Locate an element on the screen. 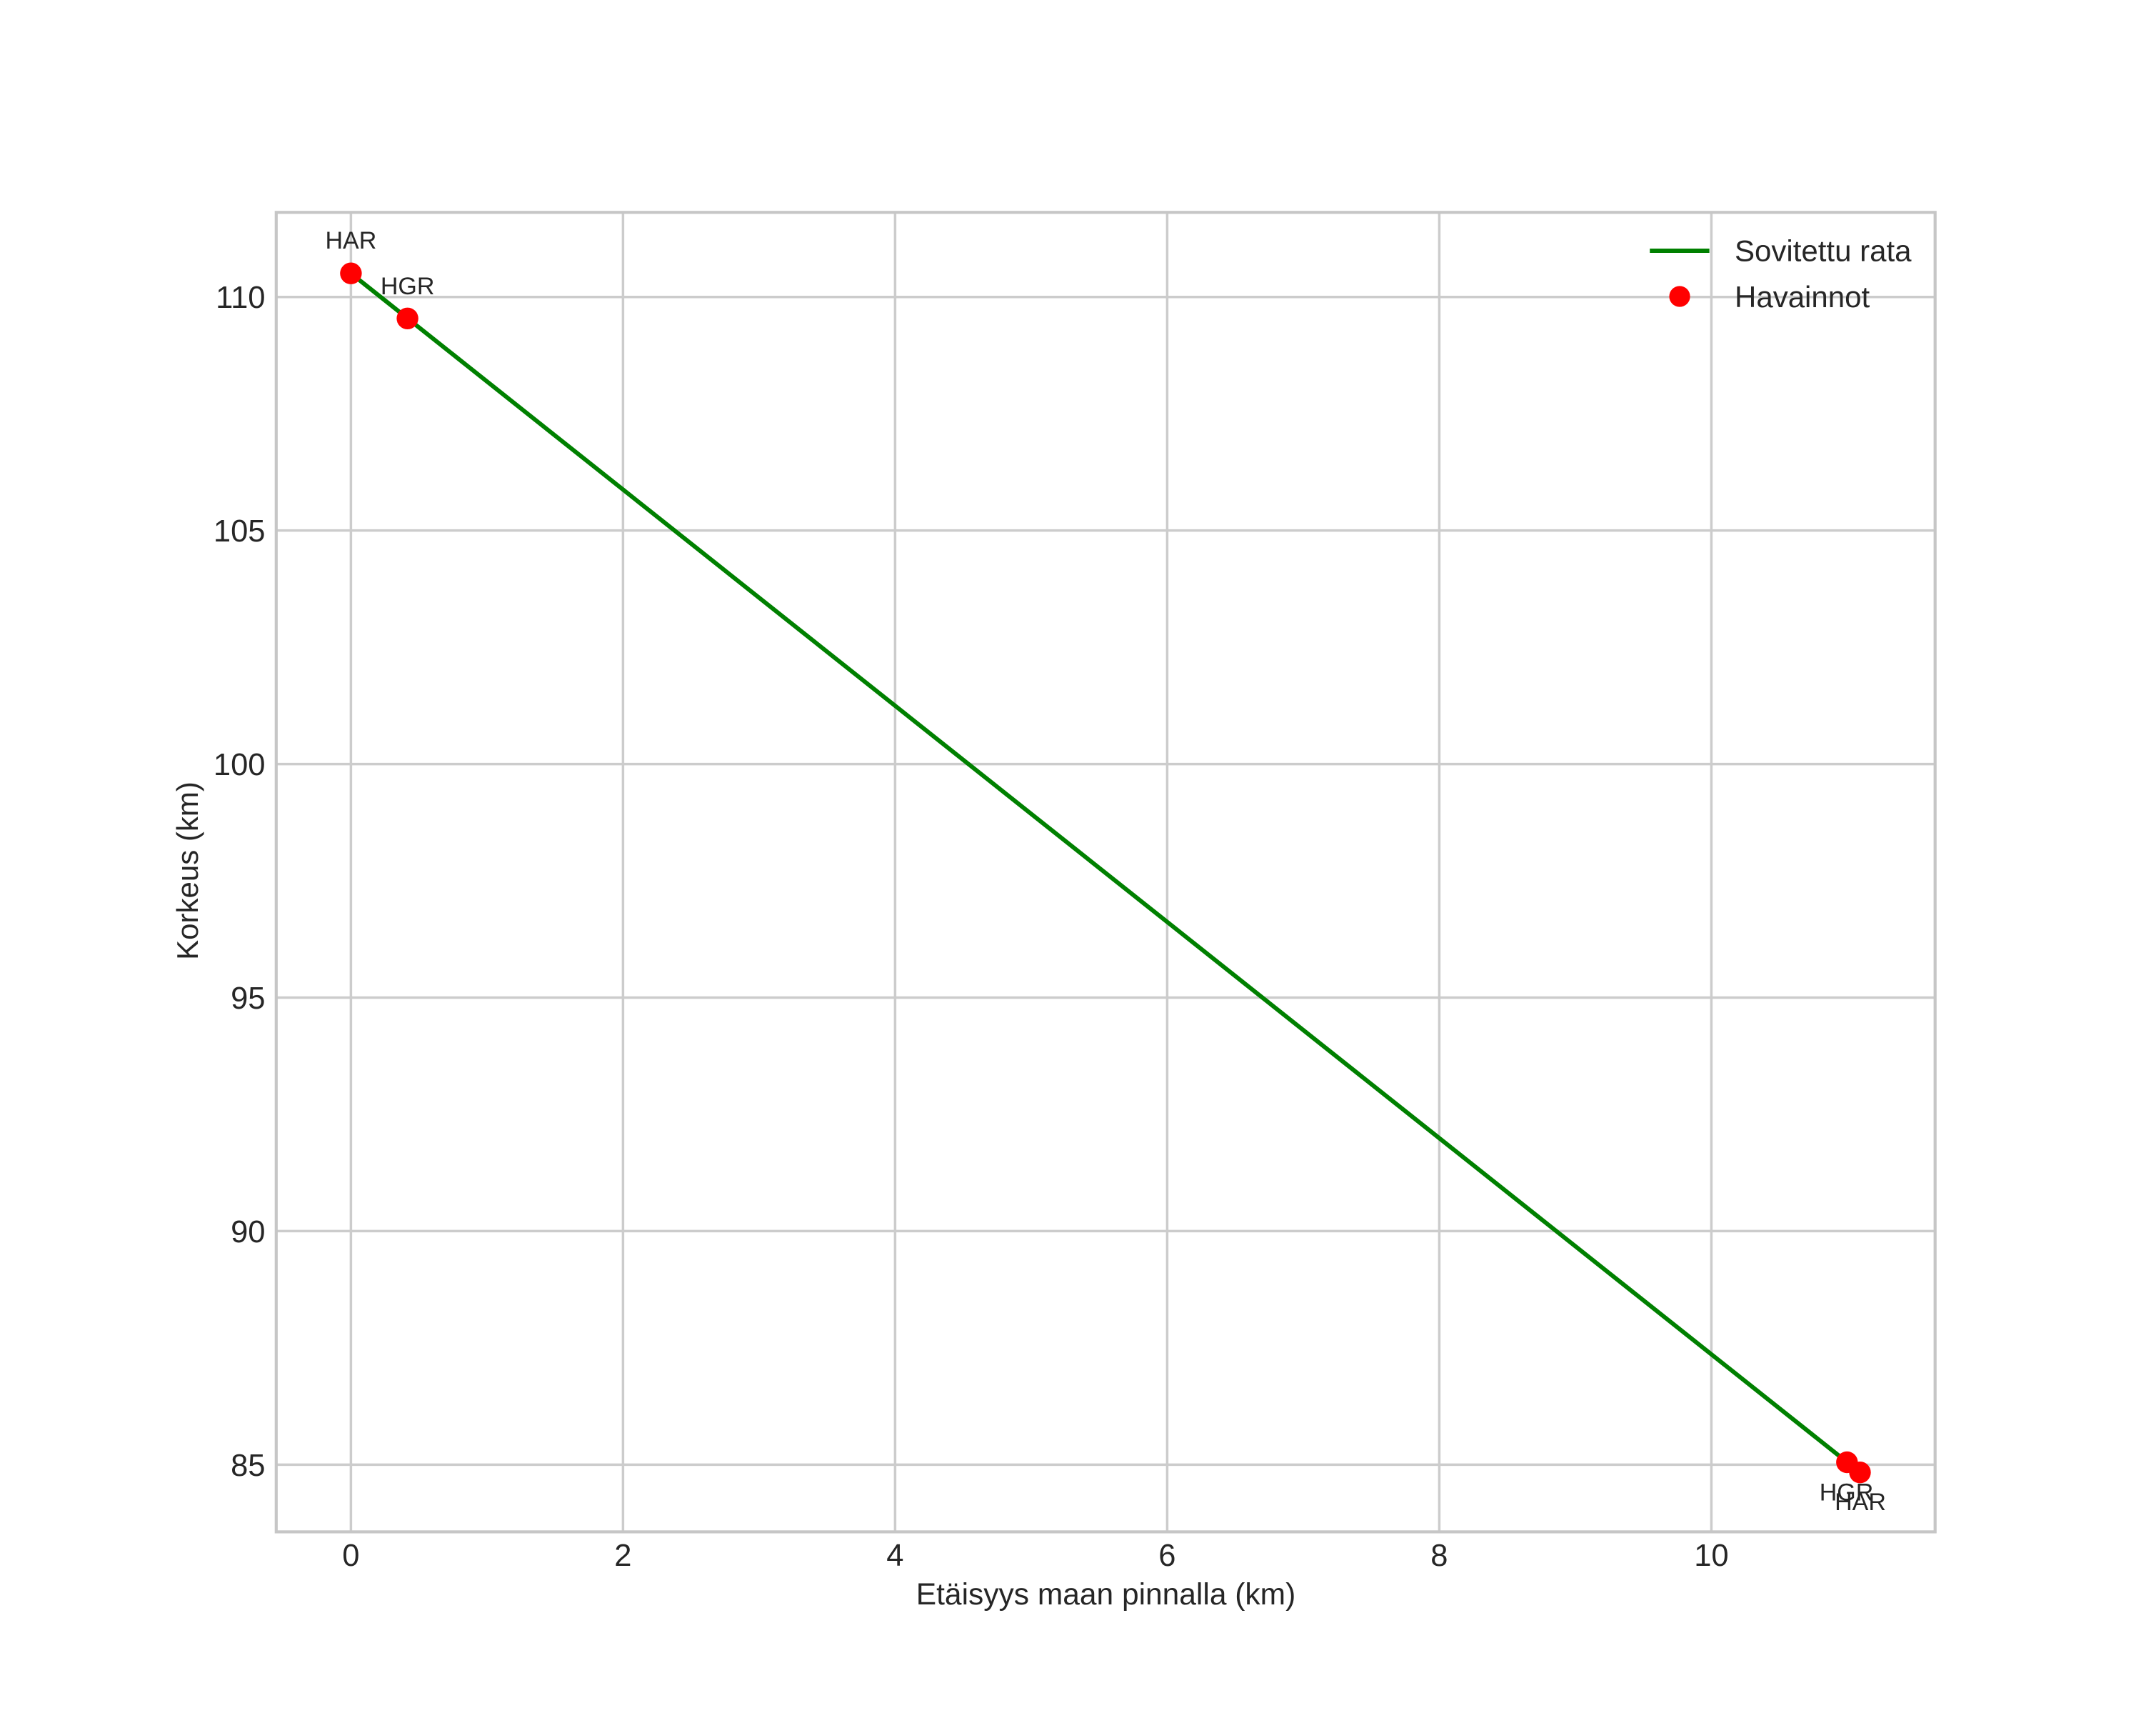 This screenshot has height=1728, width=2156. svg-text: 105 is located at coordinates (240, 531).